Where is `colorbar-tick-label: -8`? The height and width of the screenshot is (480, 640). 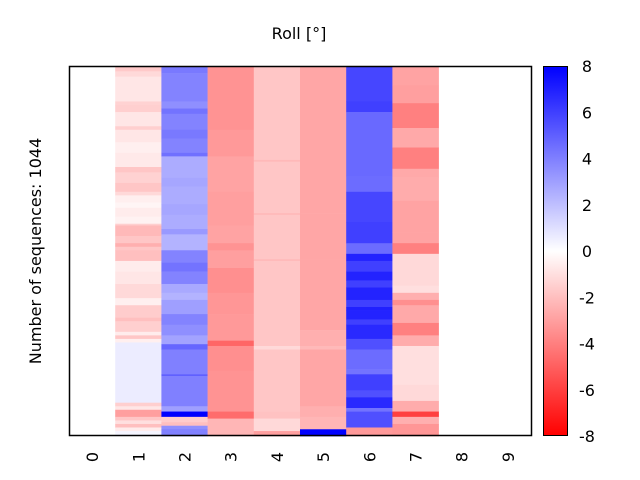 colorbar-tick-label: -8 is located at coordinates (587, 436).